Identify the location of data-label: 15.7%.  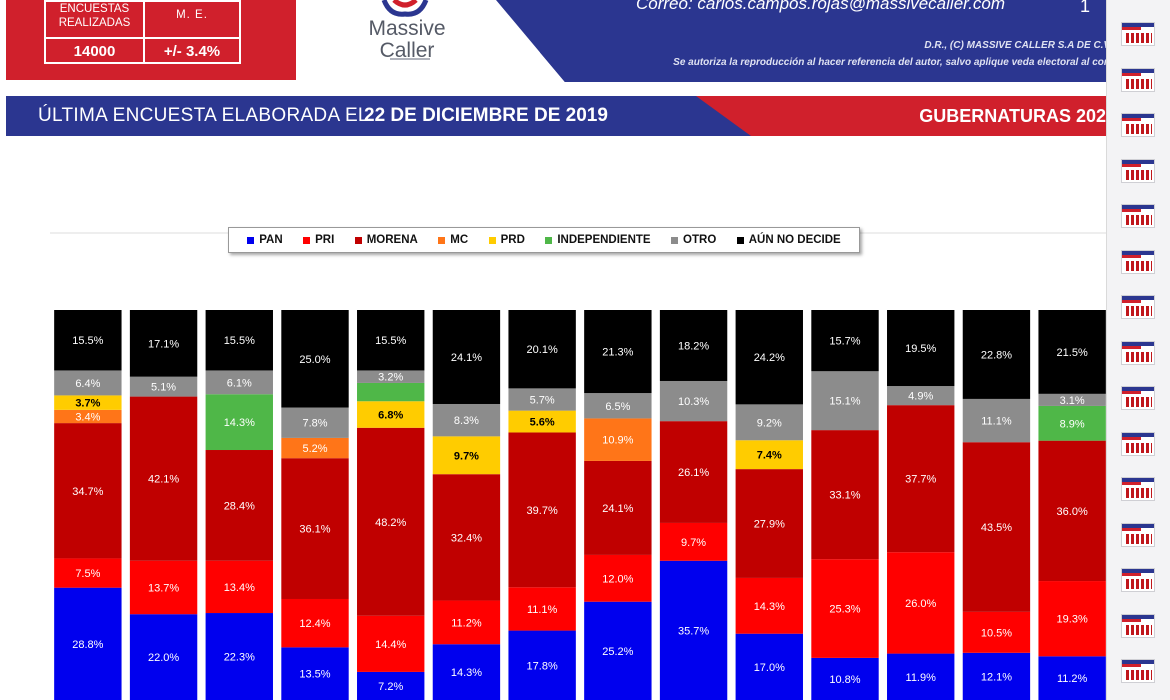
(844, 342).